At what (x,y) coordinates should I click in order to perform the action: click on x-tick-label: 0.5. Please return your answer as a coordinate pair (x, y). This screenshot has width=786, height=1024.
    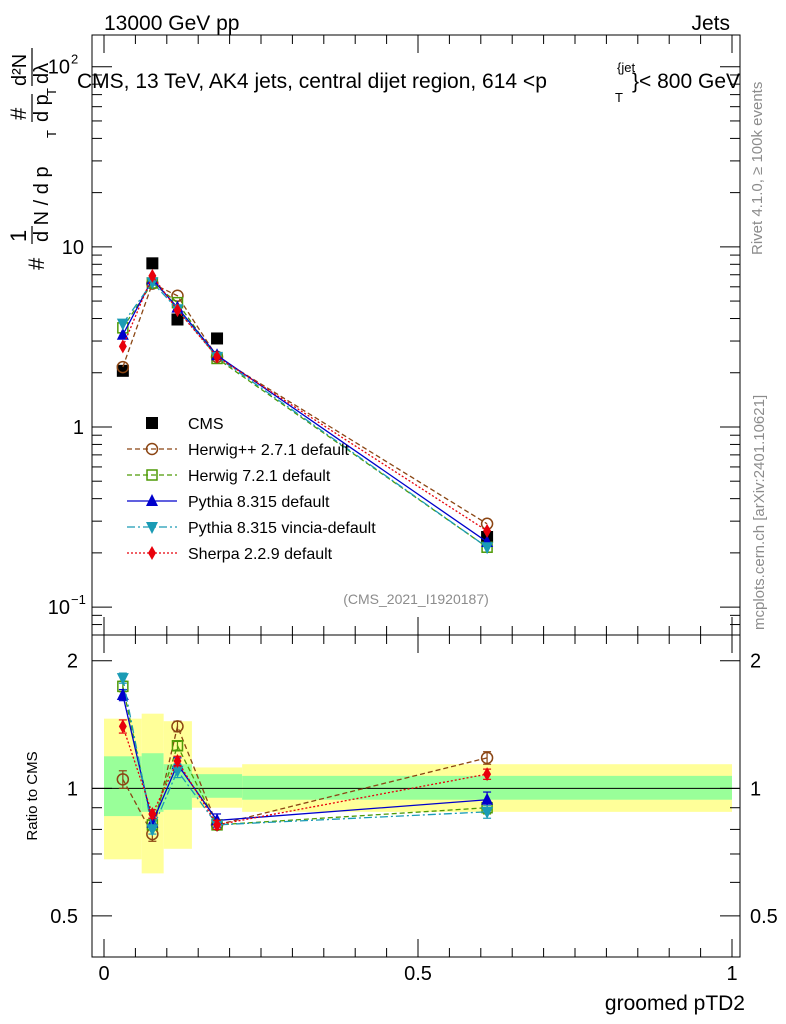
    Looking at the image, I should click on (418, 974).